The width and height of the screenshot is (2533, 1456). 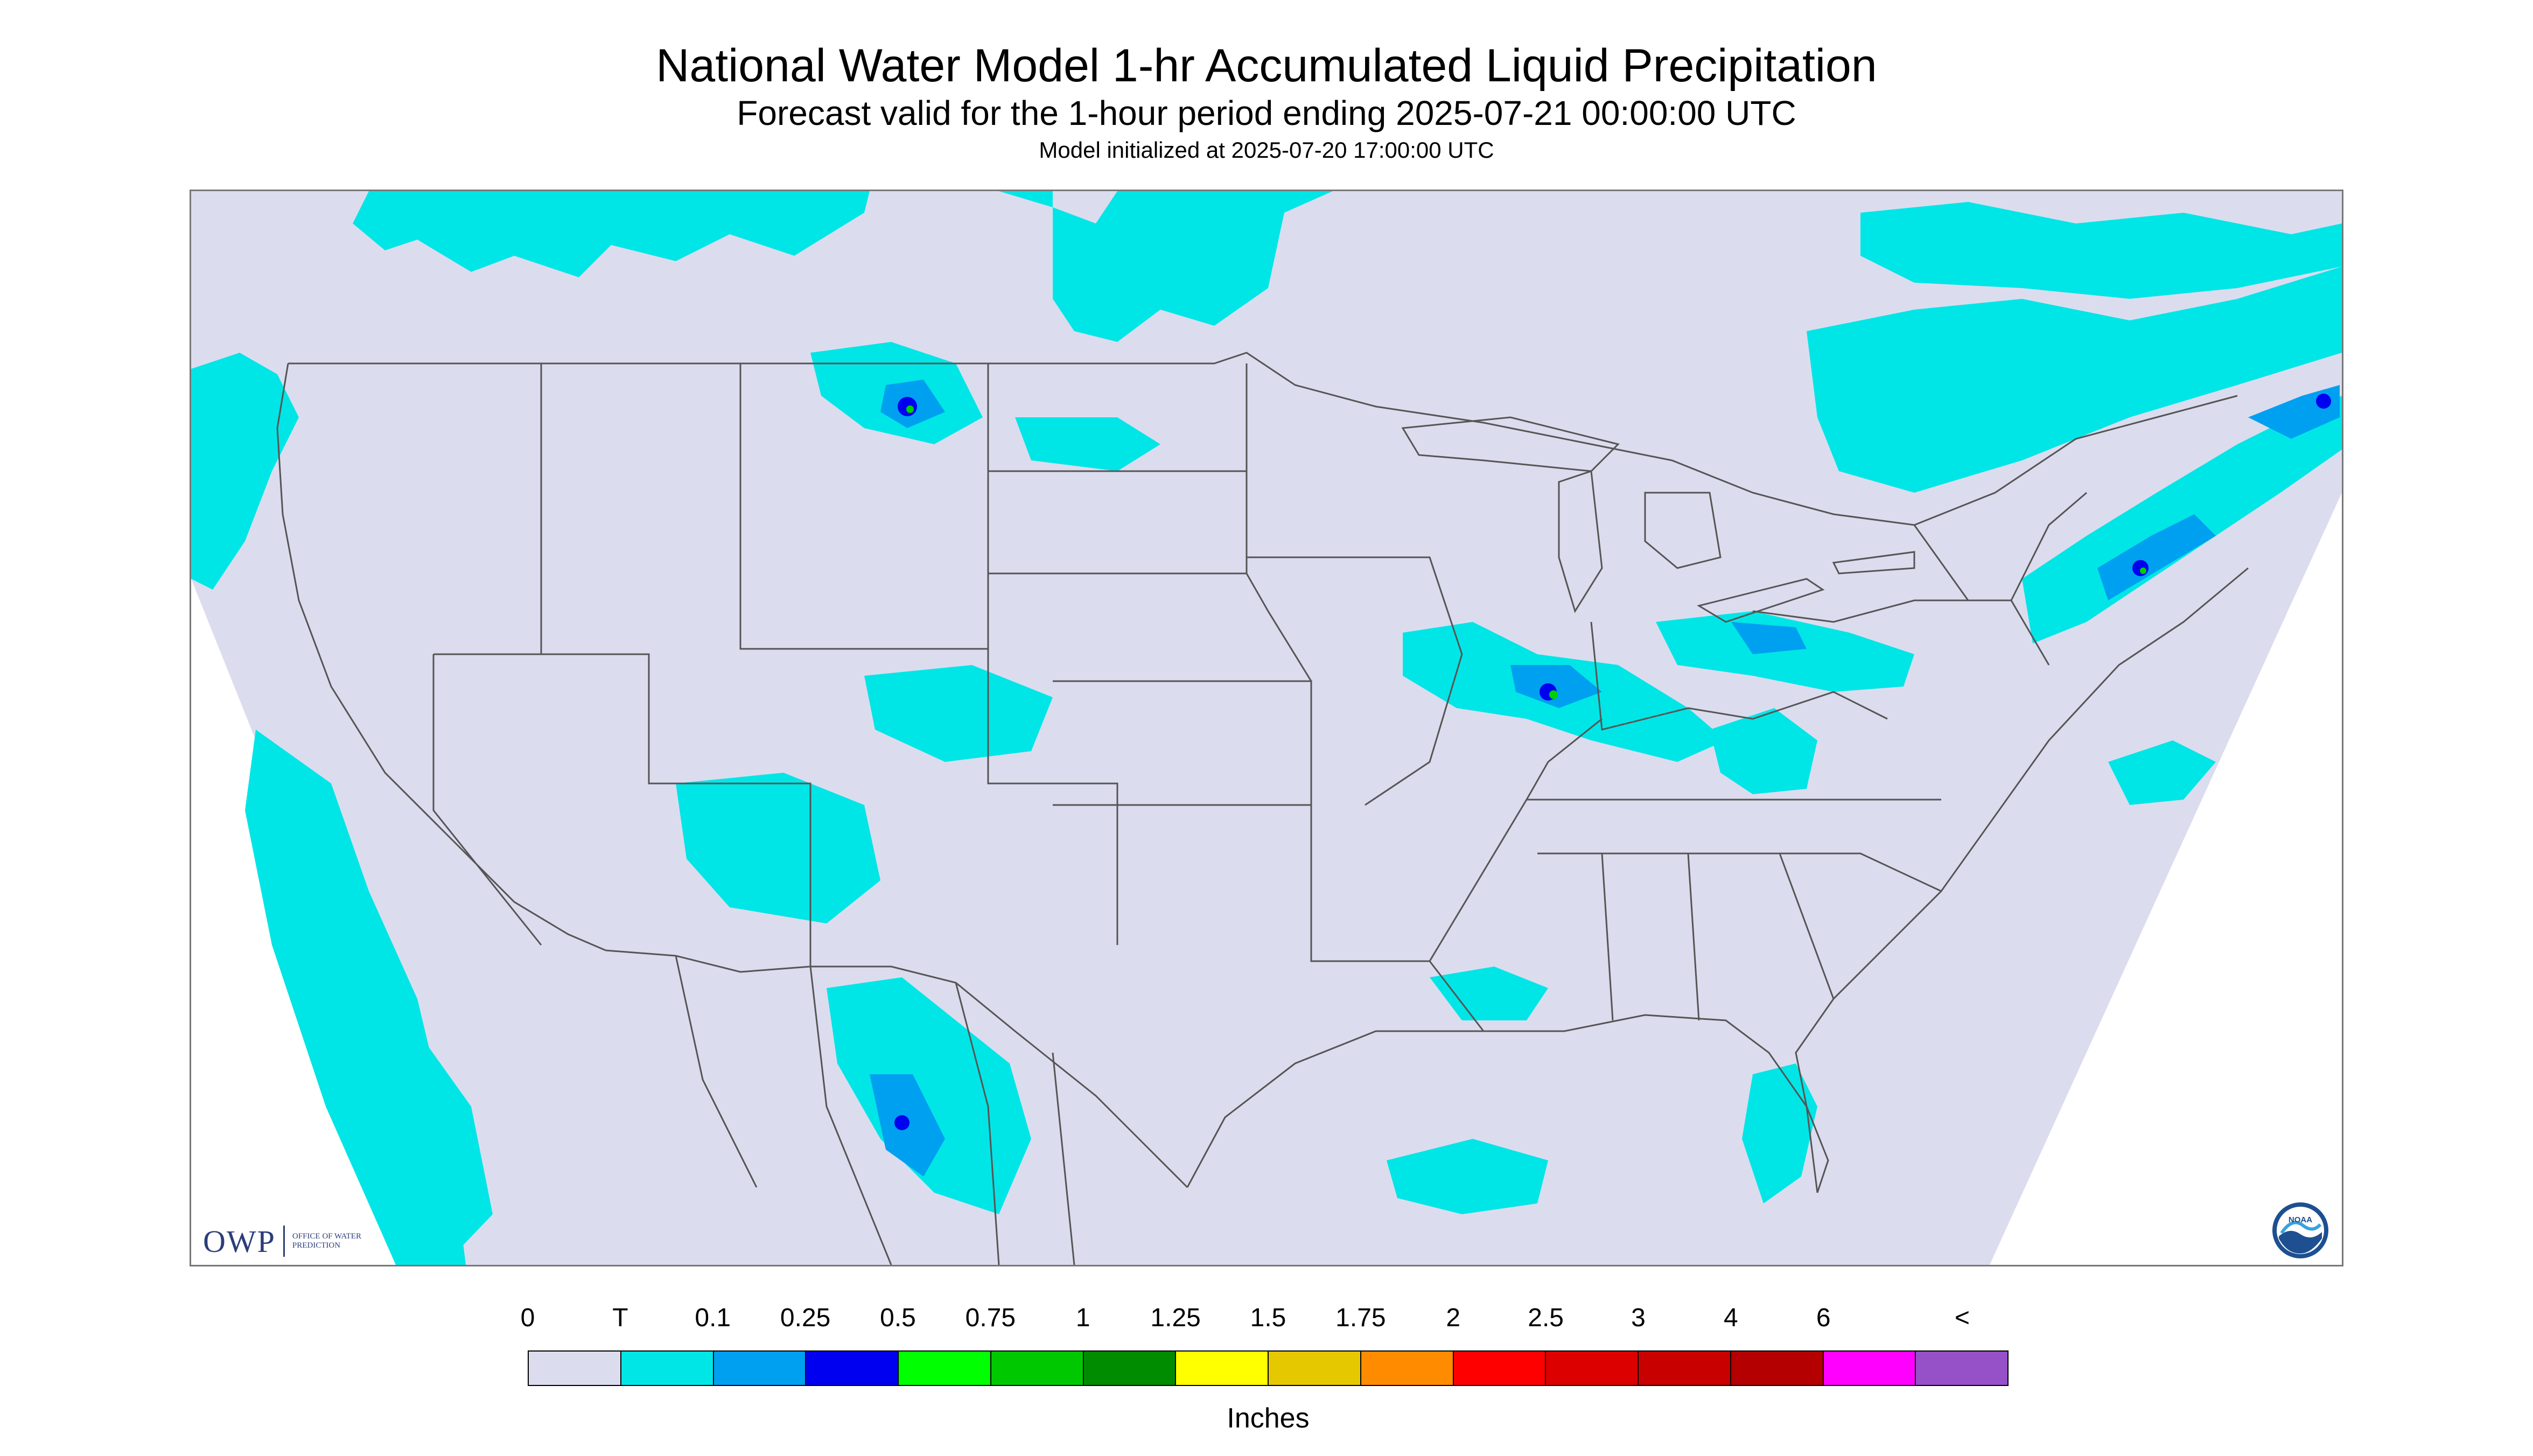 What do you see at coordinates (1268, 1318) in the screenshot?
I see `legend-tick-label-8: 1.5` at bounding box center [1268, 1318].